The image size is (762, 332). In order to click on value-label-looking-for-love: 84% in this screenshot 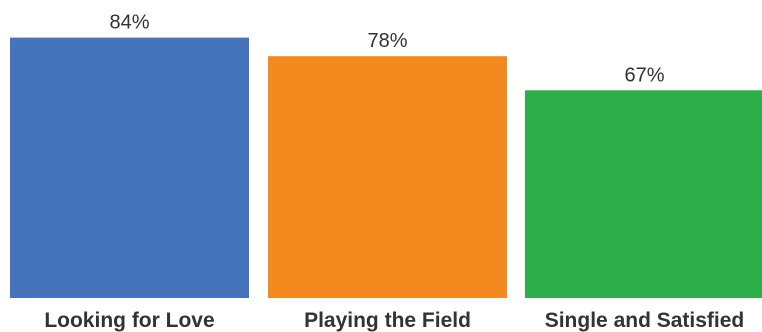, I will do `click(129, 23)`.